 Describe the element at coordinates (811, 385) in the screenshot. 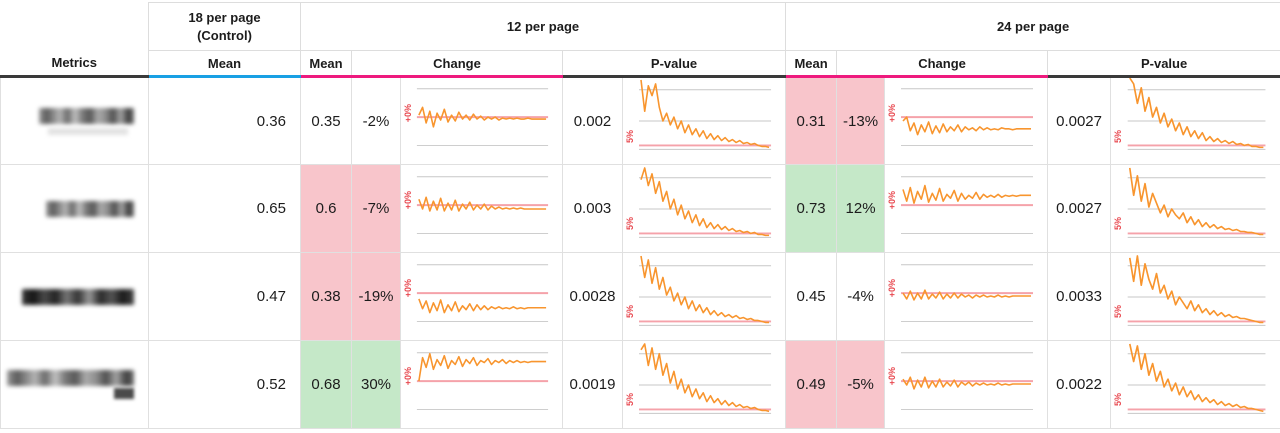

I see `mean-value-24: 0.49` at that location.